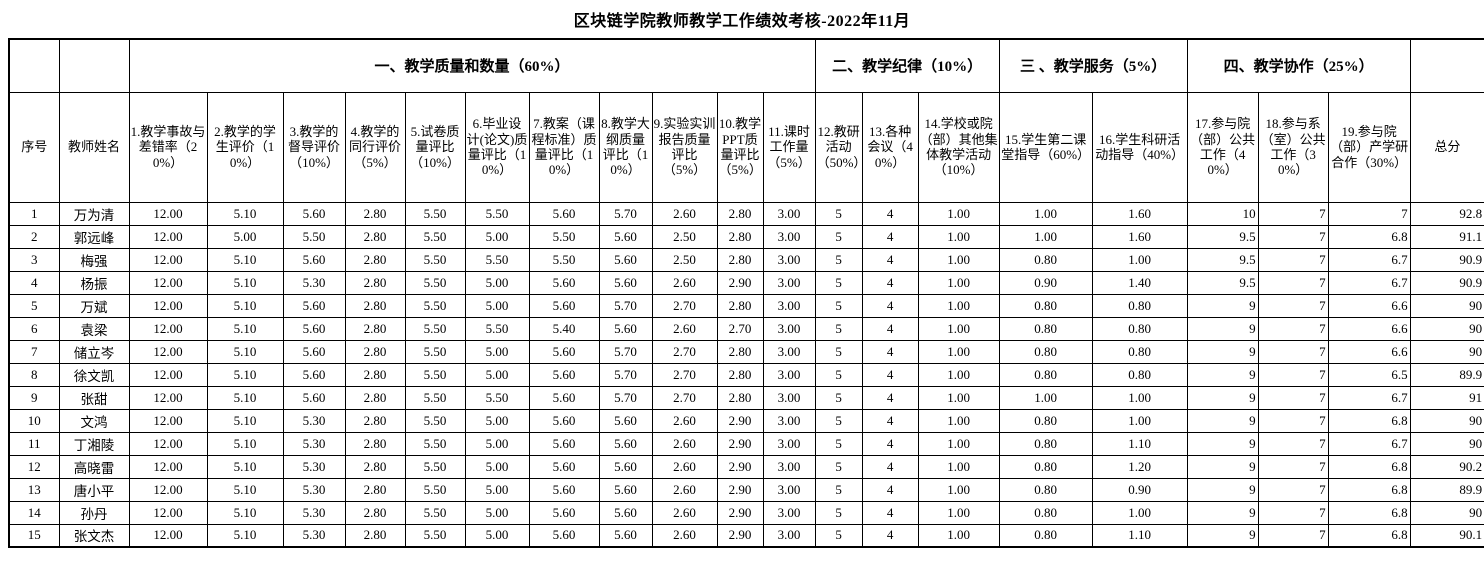  What do you see at coordinates (1139, 282) in the screenshot?
I see `cell-score-16: 1.40` at bounding box center [1139, 282].